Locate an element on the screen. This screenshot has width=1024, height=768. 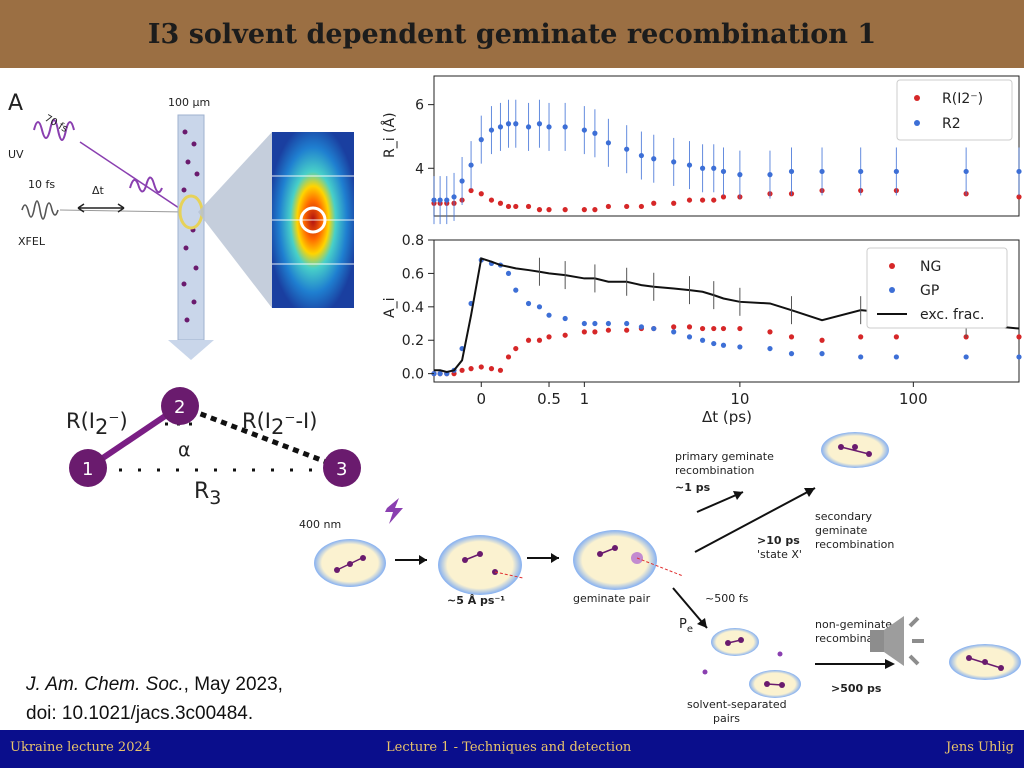
jet-width-label: 100 μm is located at coordinates (189, 102).